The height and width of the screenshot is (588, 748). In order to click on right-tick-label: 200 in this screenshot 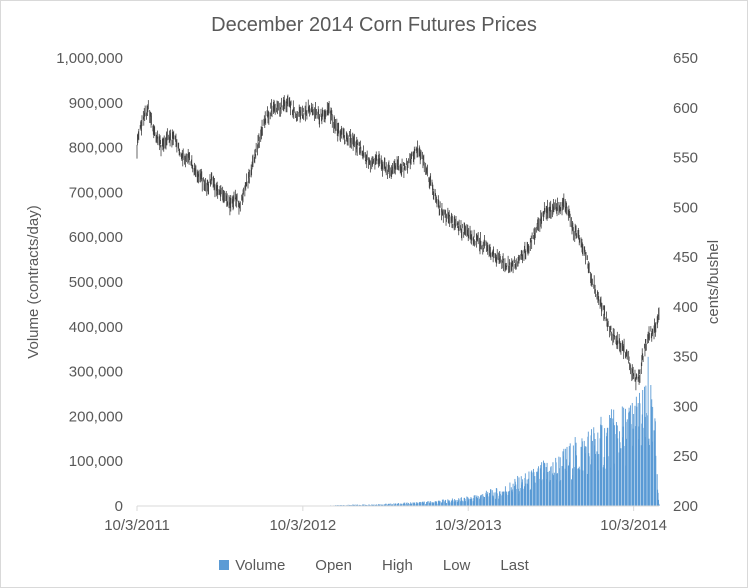, I will do `click(685, 506)`.